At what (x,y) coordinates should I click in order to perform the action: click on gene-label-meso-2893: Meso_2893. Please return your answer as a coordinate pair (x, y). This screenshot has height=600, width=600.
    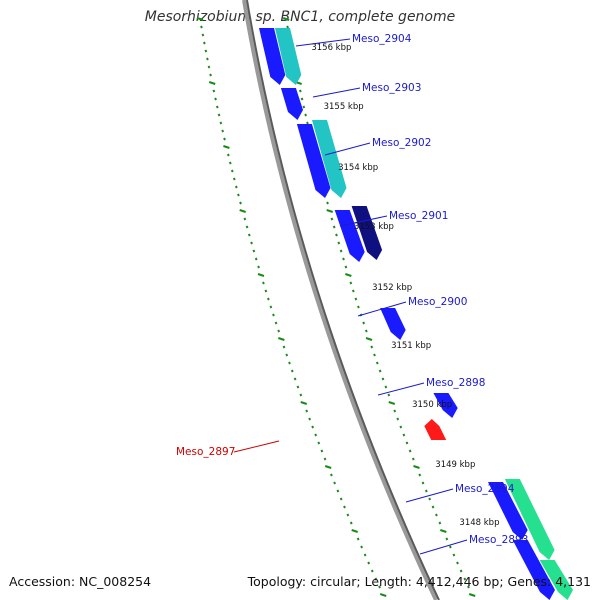
    Looking at the image, I should click on (498, 540).